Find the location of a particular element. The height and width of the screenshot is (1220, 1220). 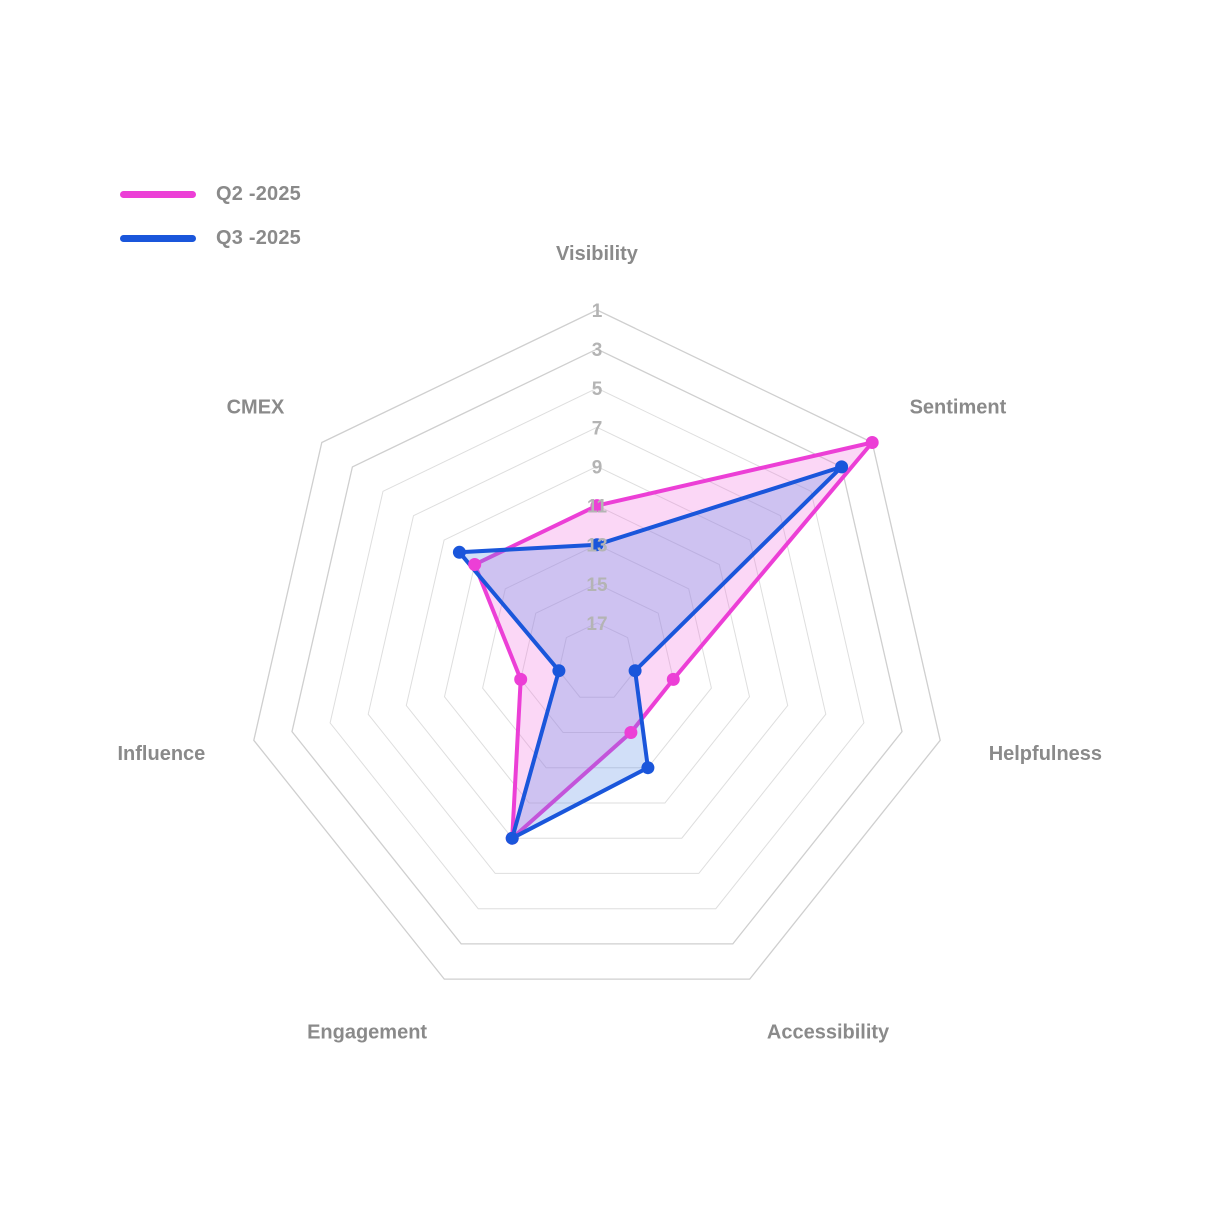

data-point-s1-helpfulness is located at coordinates (673, 679).